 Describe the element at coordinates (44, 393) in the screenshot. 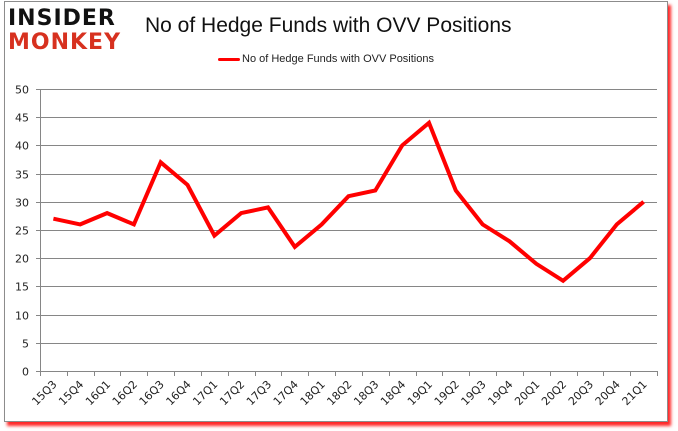

I see `x-tick-label: 15Q3` at that location.